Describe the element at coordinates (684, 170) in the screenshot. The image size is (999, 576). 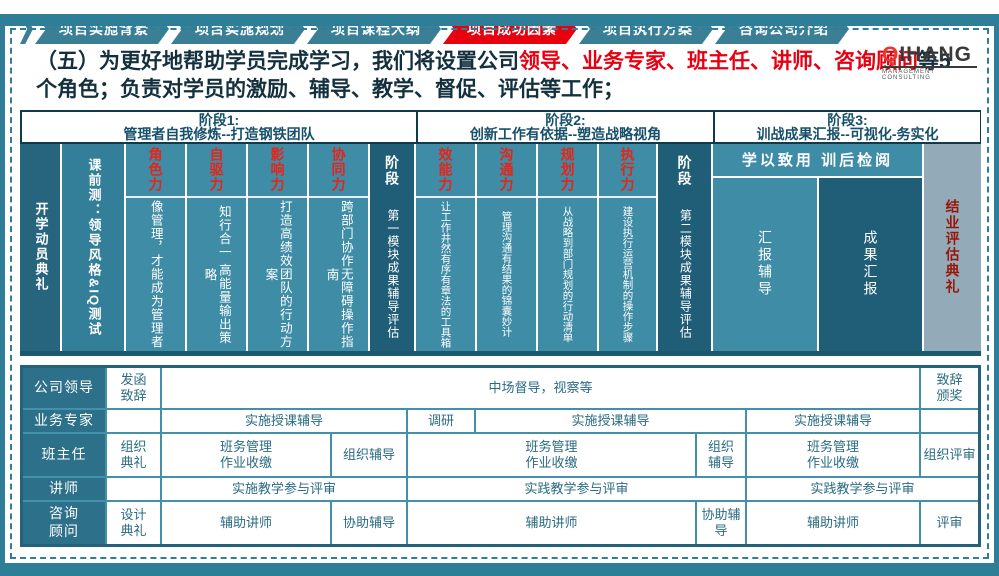
I see `phase2-head: 阶段` at that location.